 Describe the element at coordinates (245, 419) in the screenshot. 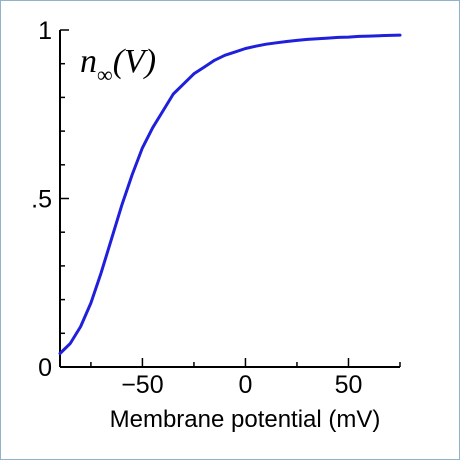

I see `x-axis-label: Membrane potential (mV)` at that location.